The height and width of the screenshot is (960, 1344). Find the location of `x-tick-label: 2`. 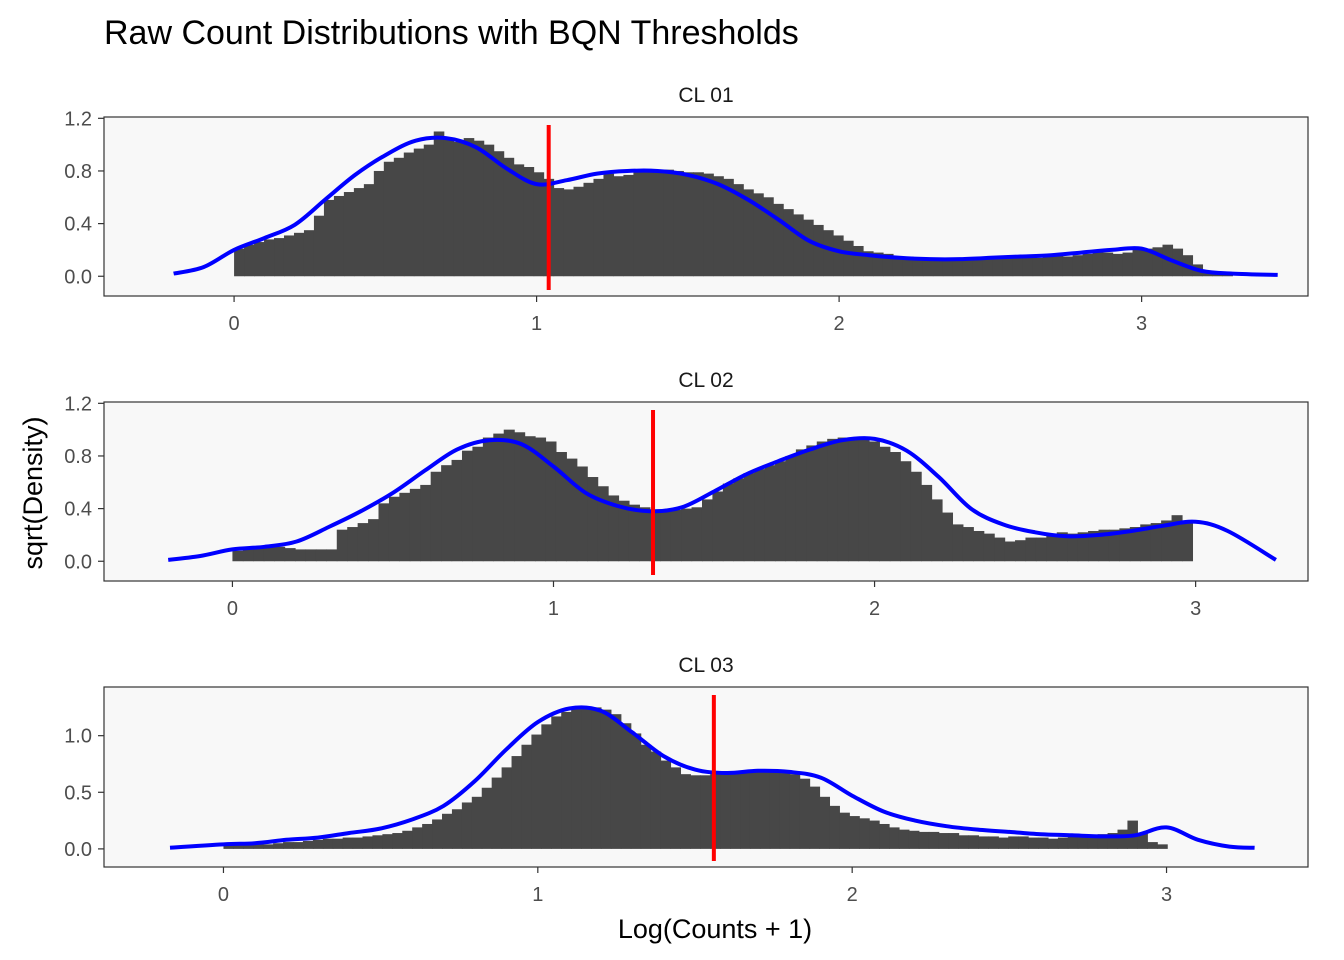

x-tick-label: 2 is located at coordinates (852, 895).